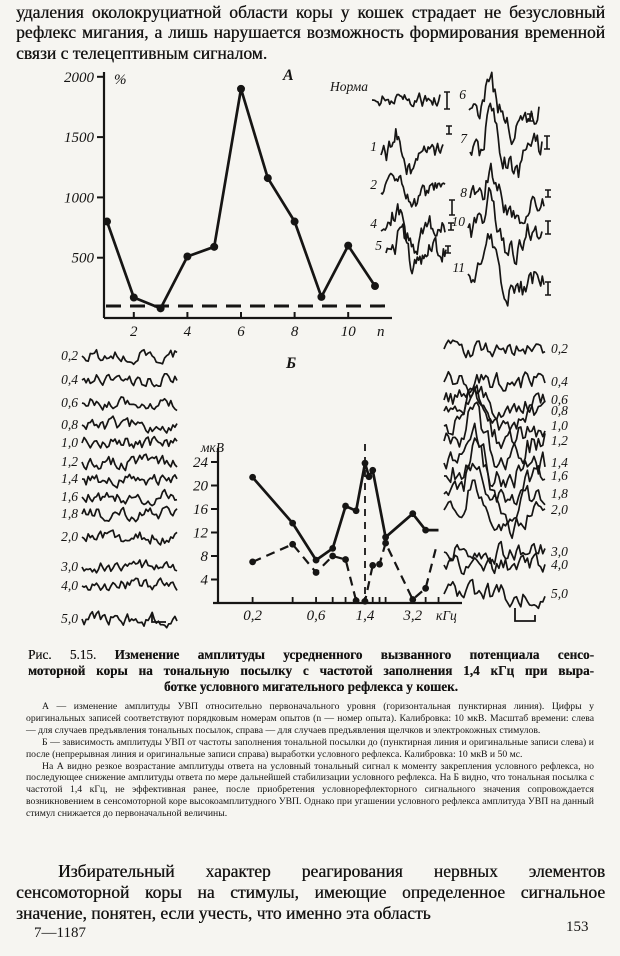  What do you see at coordinates (381, 332) in the screenshot?
I see `svg-text: n` at bounding box center [381, 332].